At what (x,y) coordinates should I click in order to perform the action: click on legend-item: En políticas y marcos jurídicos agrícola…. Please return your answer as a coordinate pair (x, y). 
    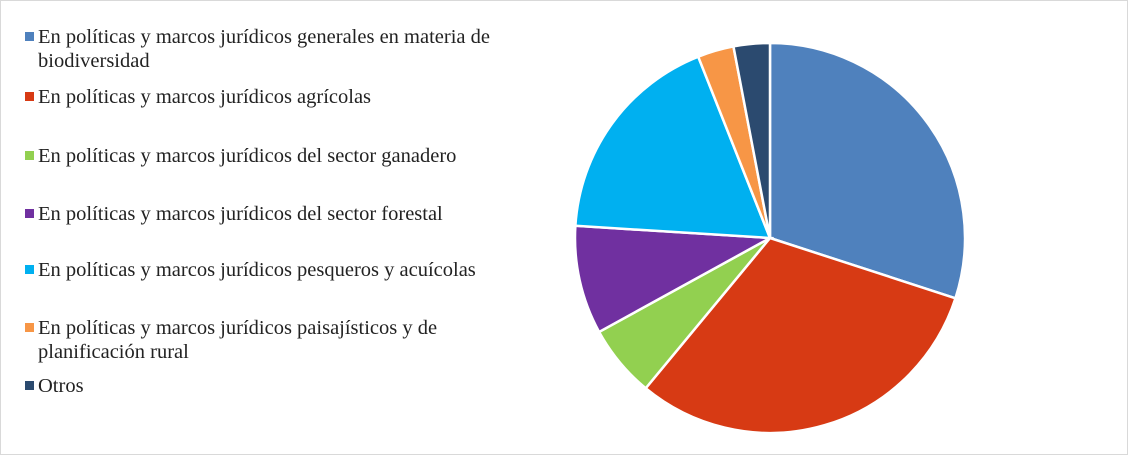
    Looking at the image, I should click on (265, 97).